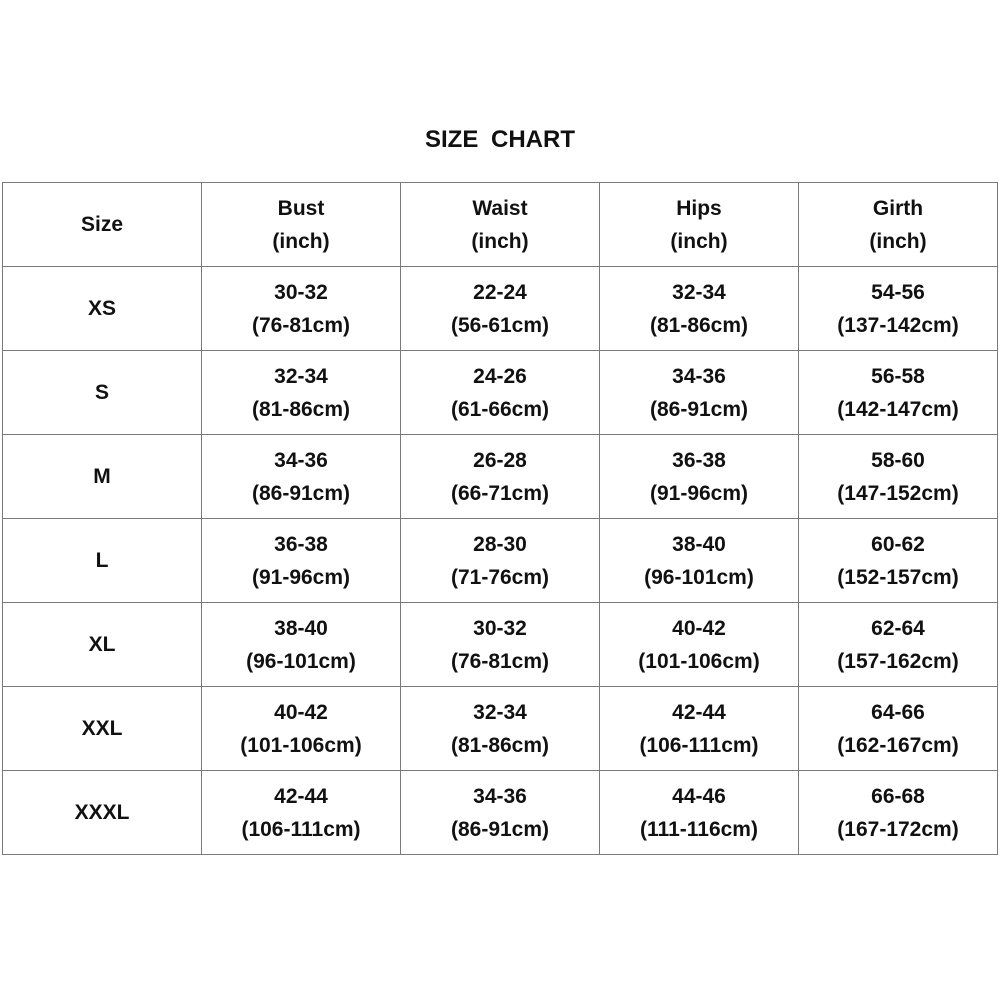 The image size is (1000, 1000). I want to click on header-label: Waist, so click(500, 208).